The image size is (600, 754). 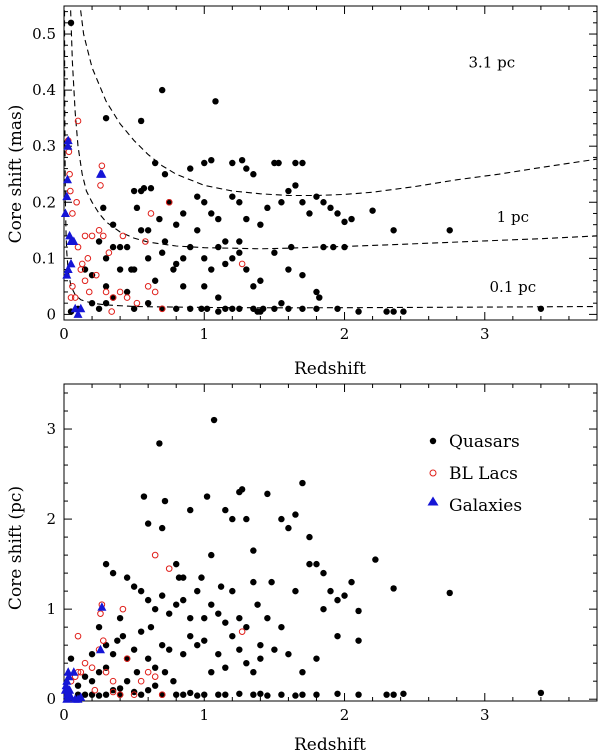 I want to click on y-tick-label: 0.3, so click(x=44, y=146).